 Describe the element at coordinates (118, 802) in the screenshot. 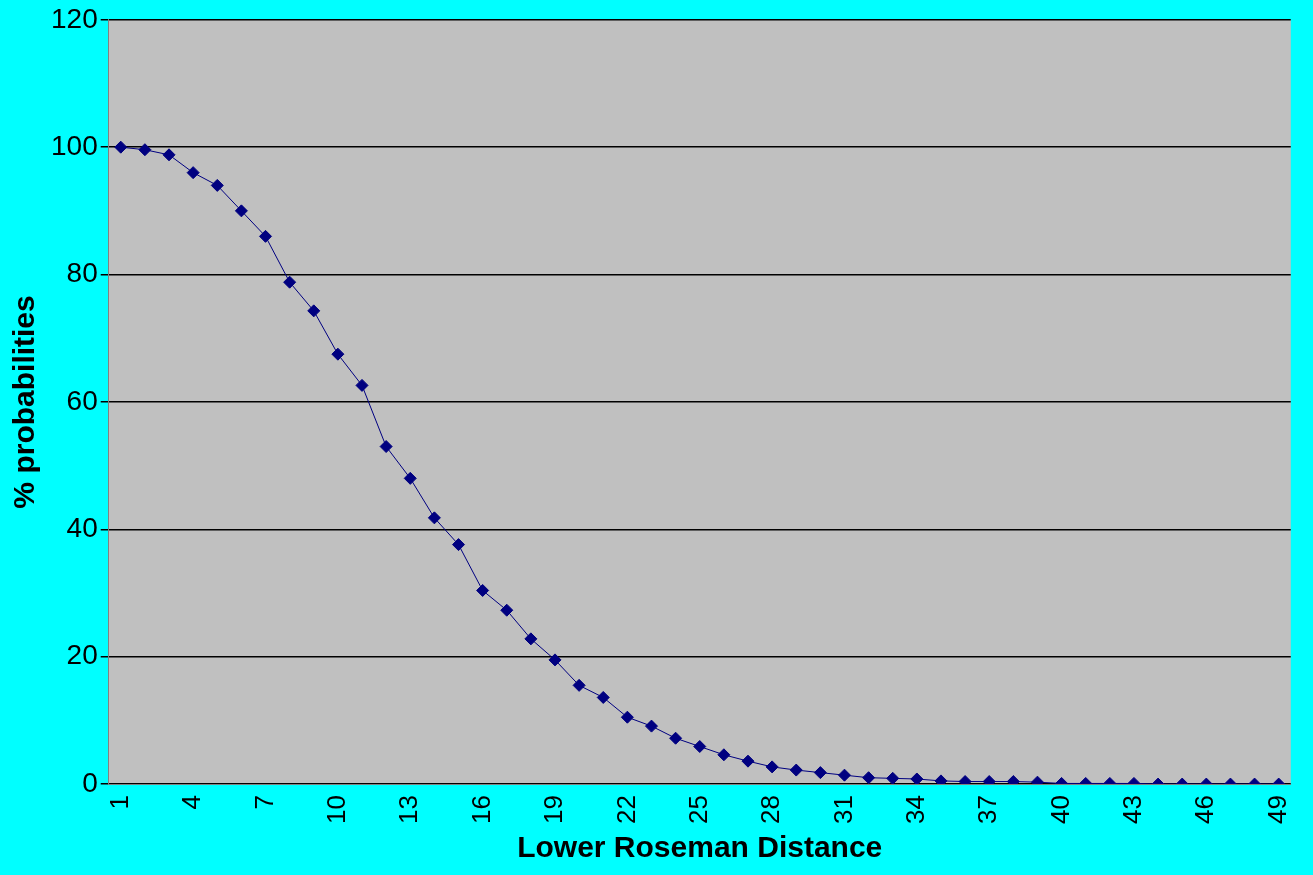

I see `x-tick-label: 1` at that location.